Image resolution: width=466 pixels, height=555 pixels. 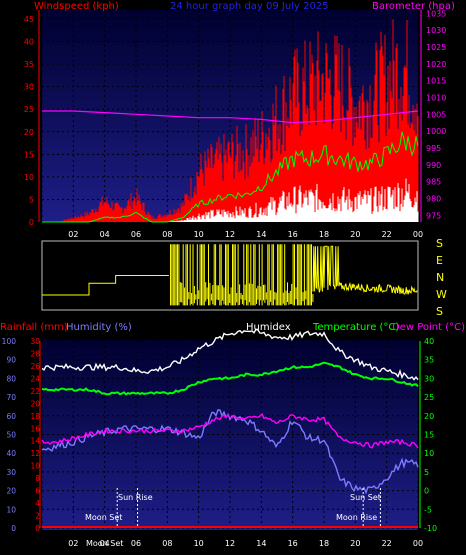 What do you see at coordinates (35, 466) in the screenshot?
I see `rain-y-tick-label: 10` at bounding box center [35, 466].